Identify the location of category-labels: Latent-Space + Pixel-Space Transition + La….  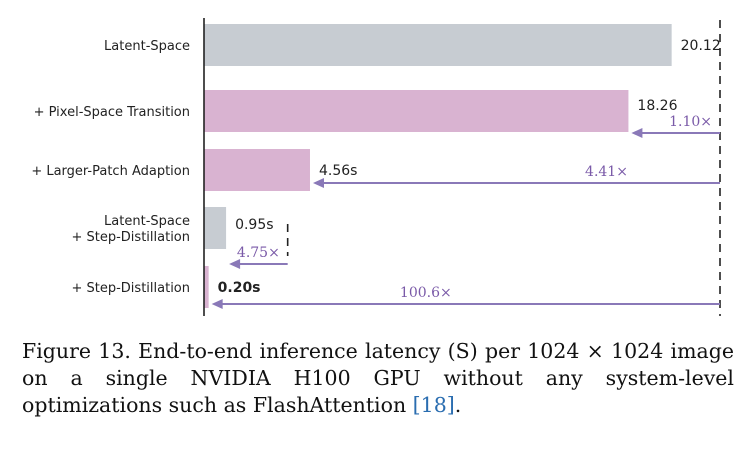
(110, 167).